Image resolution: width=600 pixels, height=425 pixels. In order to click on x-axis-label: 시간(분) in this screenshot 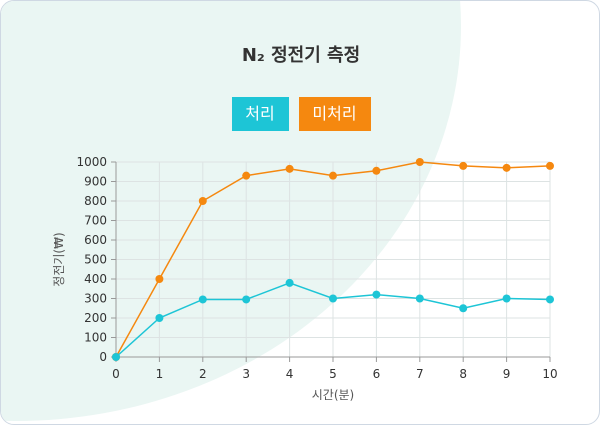, I will do `click(333, 395)`.